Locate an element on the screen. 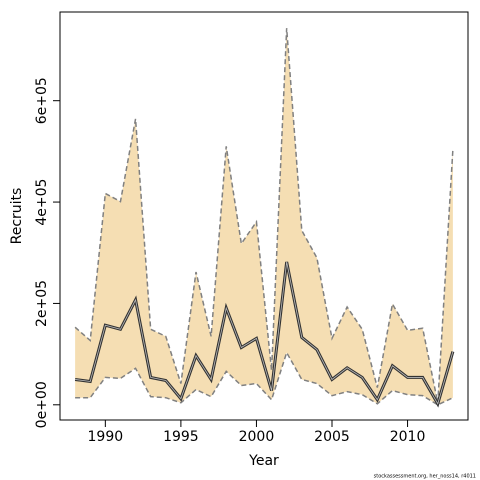 The height and width of the screenshot is (480, 480). y-tick-label: 6e+05 is located at coordinates (42, 100).